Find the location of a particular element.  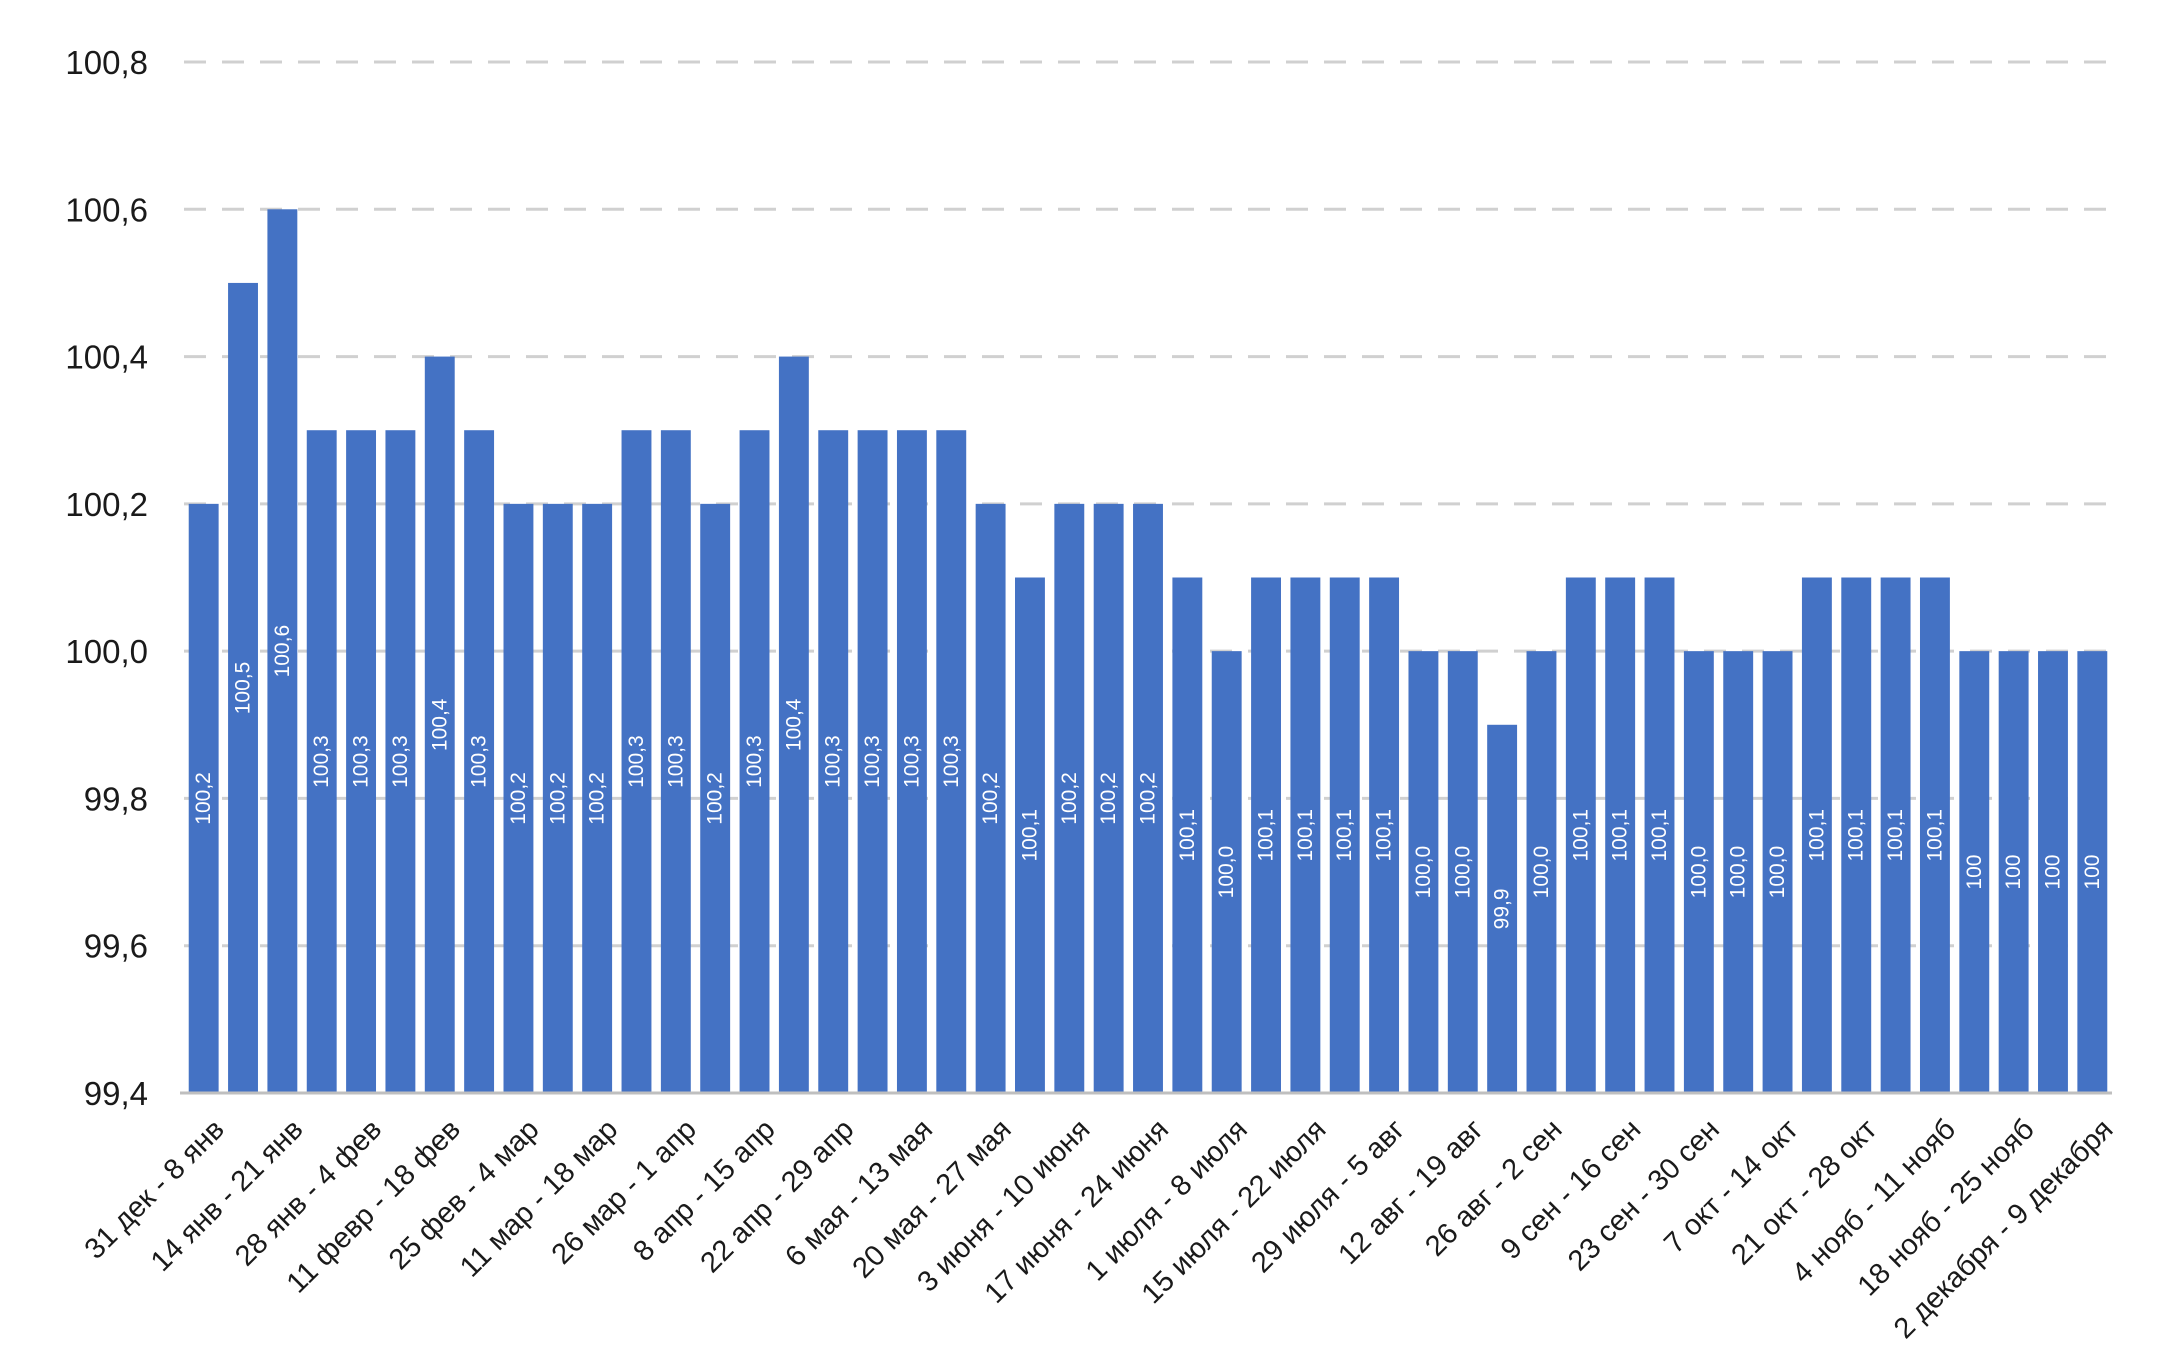

x-category-label: 26 авг - 2 сен is located at coordinates (1493, 1187).